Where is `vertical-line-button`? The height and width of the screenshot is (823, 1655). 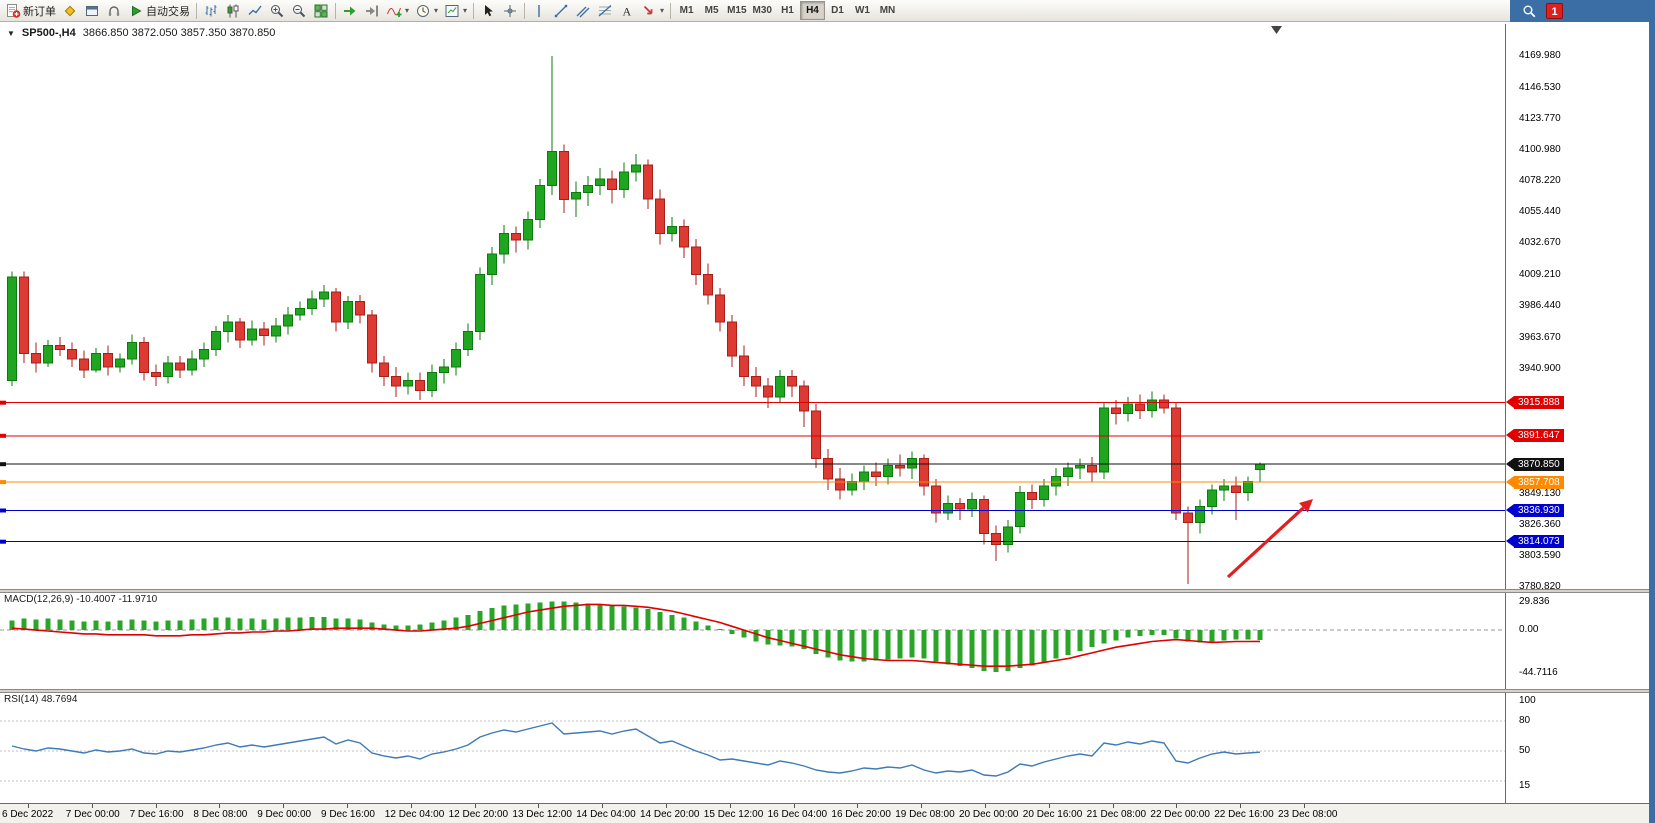
vertical-line-button is located at coordinates (539, 10).